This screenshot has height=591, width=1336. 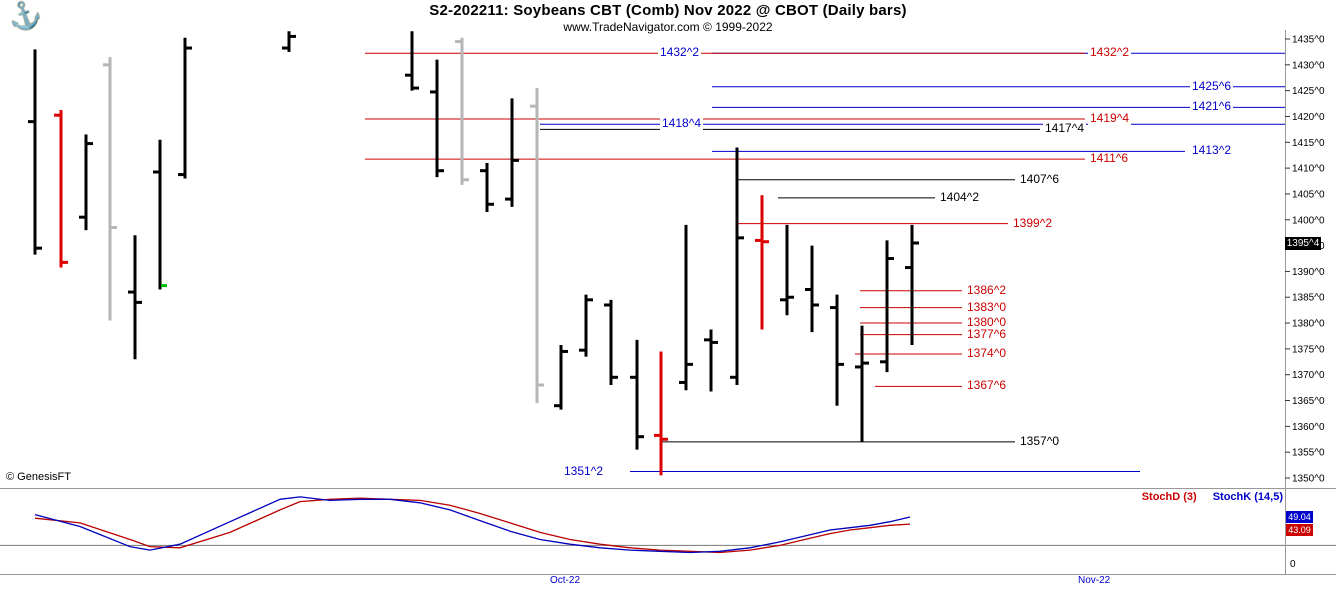 I want to click on stochastic-legend: StochD (3) StochK (14,5), so click(x=1212, y=497).